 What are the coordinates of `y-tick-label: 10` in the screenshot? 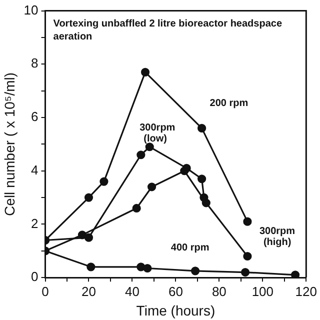 It's located at (31, 10).